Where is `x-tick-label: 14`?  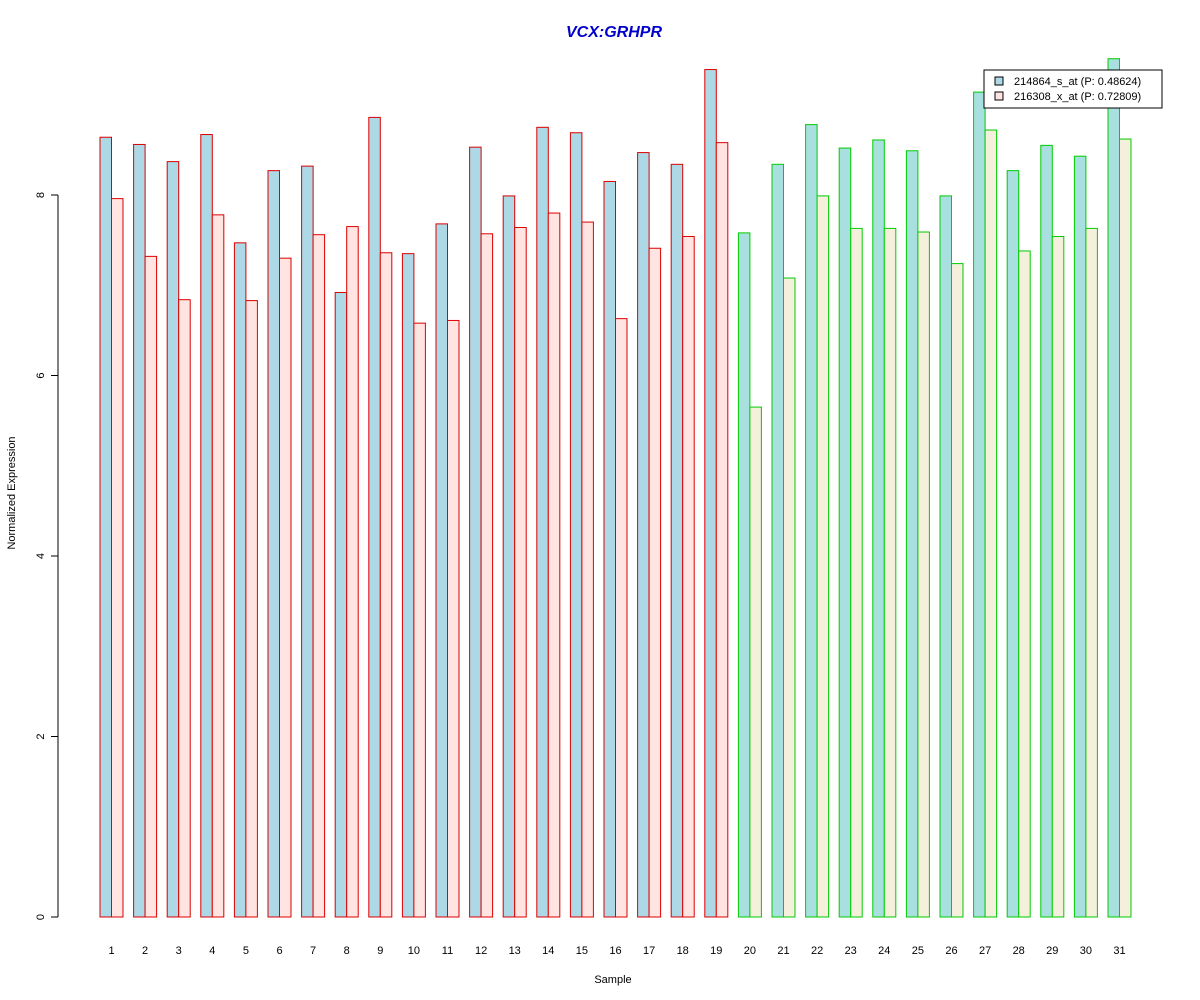 x-tick-label: 14 is located at coordinates (548, 951).